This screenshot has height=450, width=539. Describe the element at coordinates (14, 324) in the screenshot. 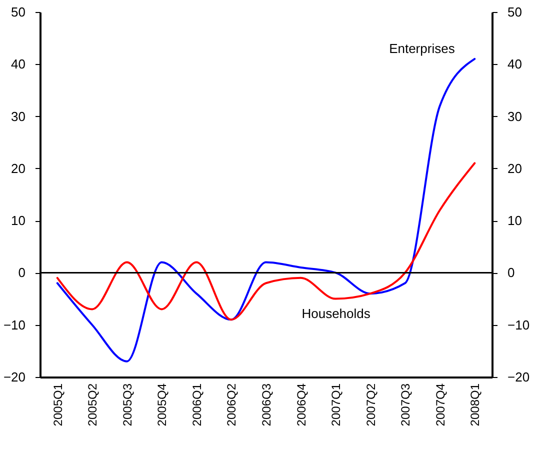

I see `y-tick-label: −10` at that location.